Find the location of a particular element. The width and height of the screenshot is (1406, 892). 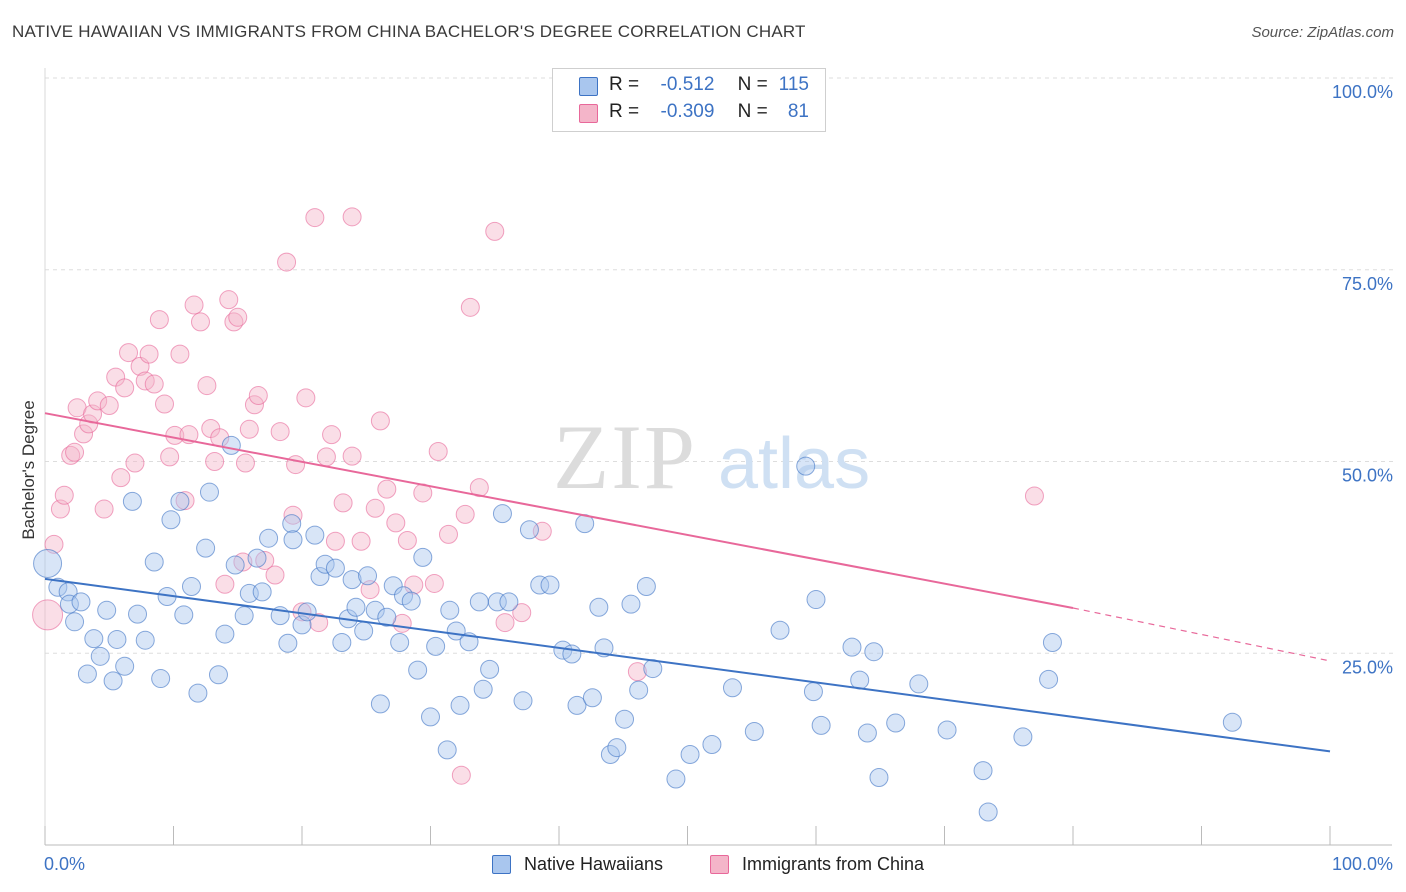

y-tick-label: 75.0% is located at coordinates (1367, 284).